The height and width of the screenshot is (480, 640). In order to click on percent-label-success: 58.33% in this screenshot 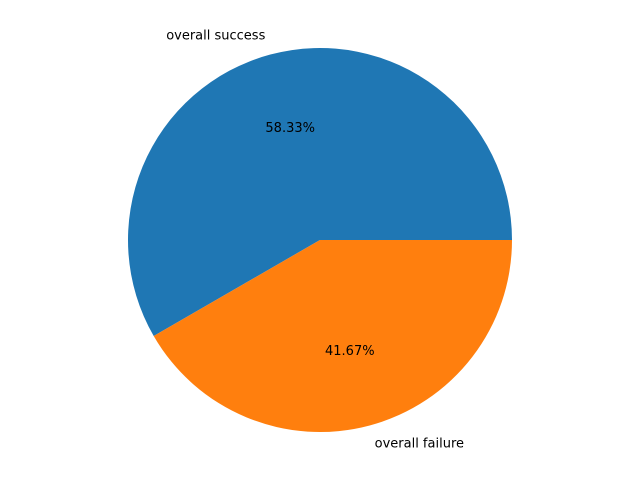, I will do `click(290, 128)`.